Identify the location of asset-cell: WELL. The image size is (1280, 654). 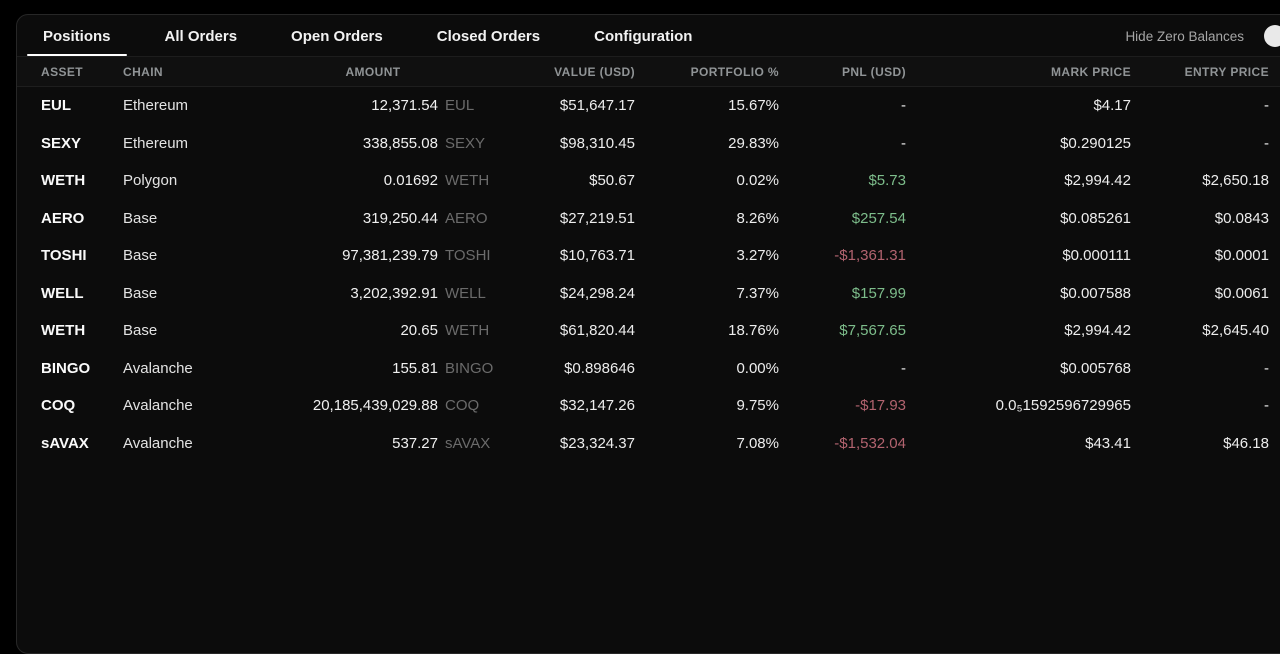
(62, 293).